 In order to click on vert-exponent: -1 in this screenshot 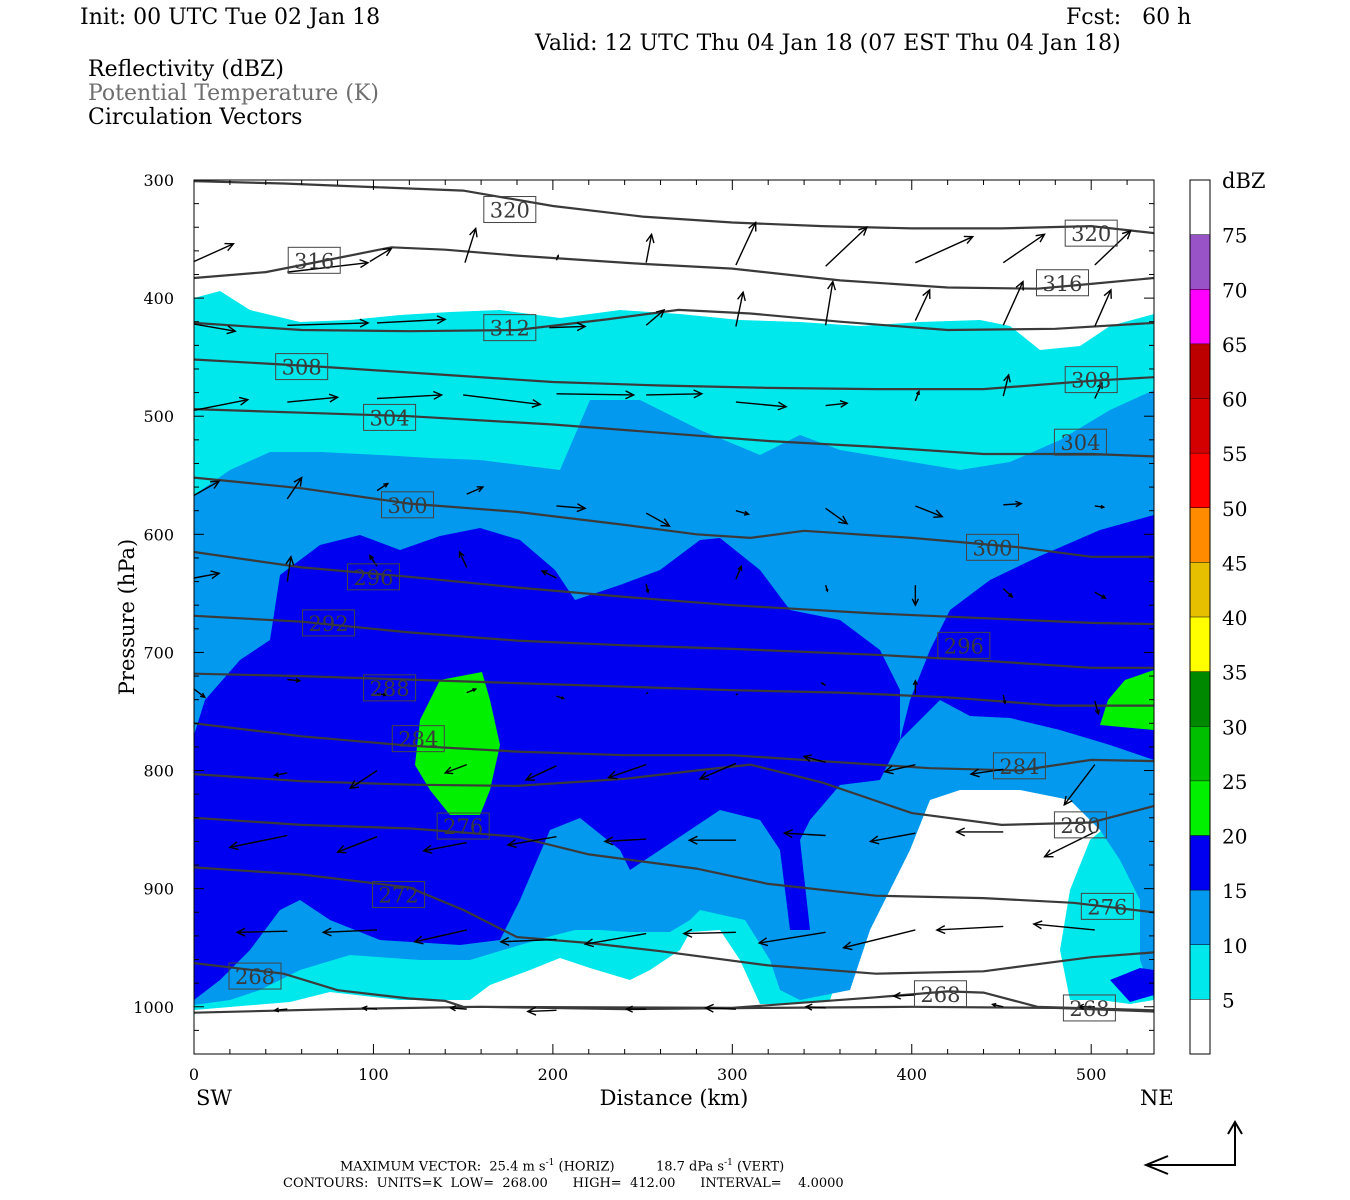, I will do `click(728, 1163)`.